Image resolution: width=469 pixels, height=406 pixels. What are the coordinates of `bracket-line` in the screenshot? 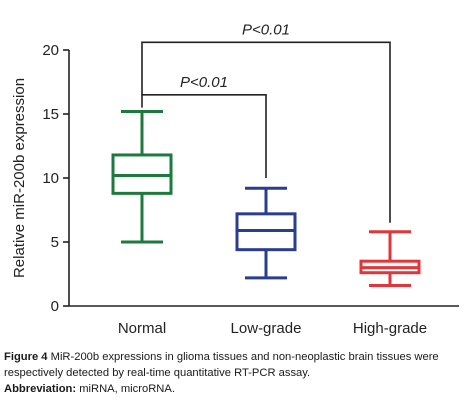 It's located at (204, 136).